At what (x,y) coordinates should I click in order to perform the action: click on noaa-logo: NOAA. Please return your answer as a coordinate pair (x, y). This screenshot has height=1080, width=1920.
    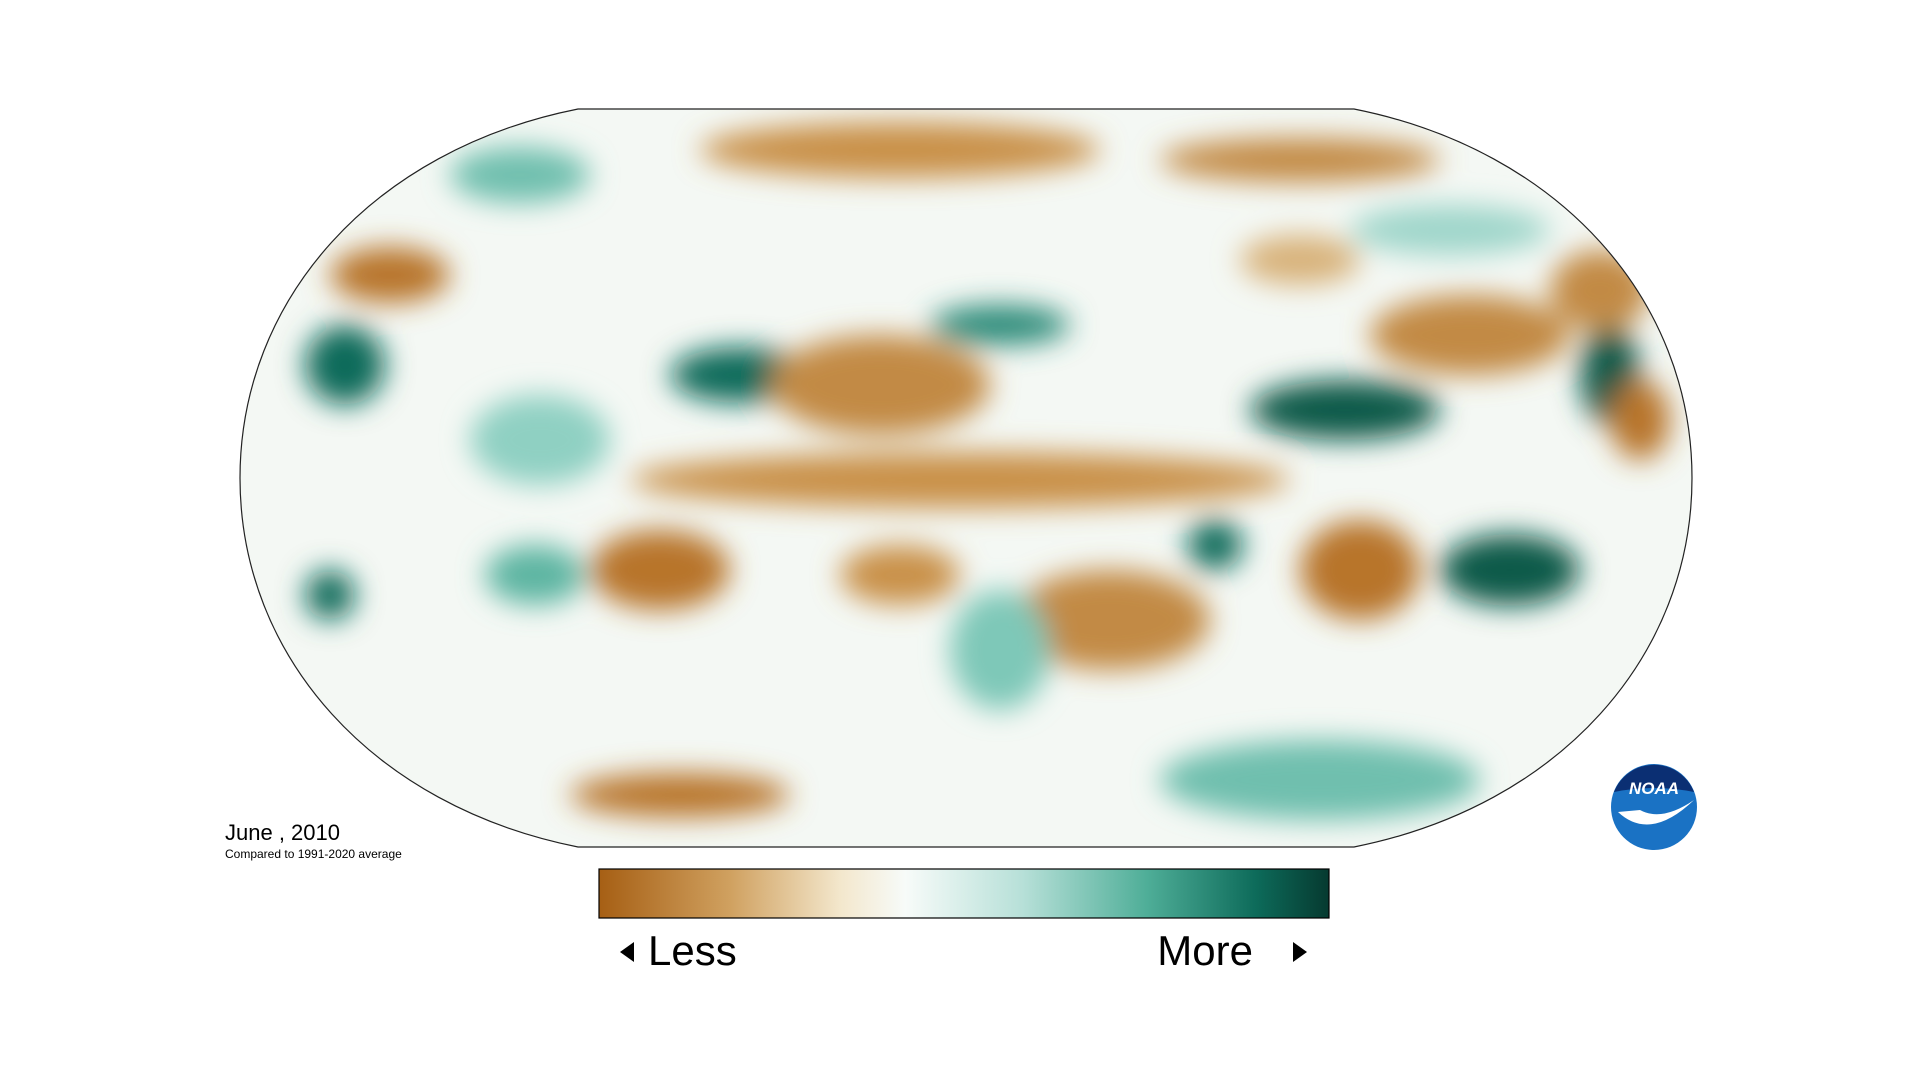
    Looking at the image, I should click on (1654, 807).